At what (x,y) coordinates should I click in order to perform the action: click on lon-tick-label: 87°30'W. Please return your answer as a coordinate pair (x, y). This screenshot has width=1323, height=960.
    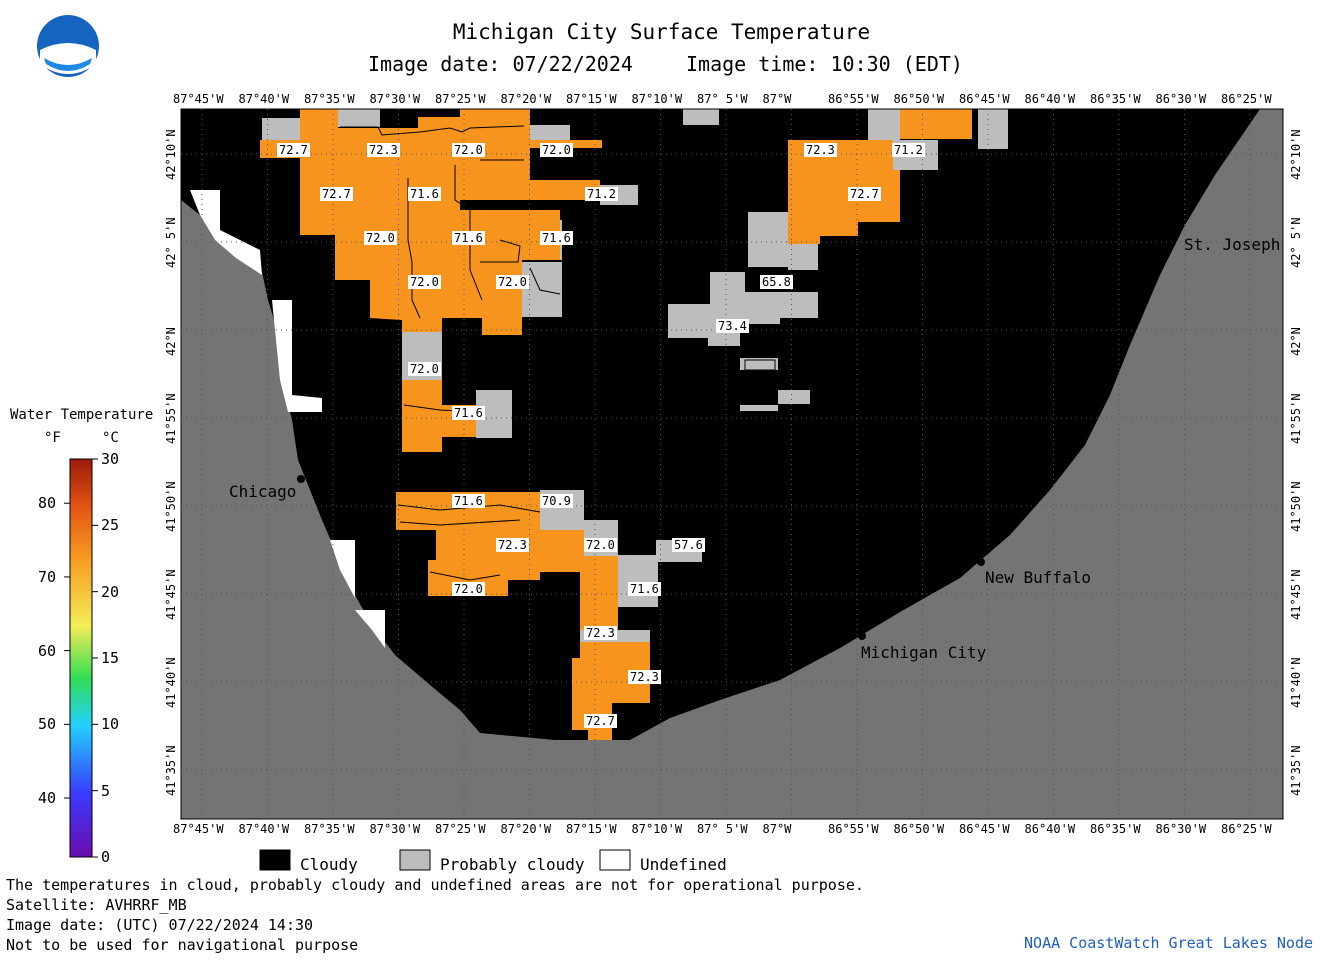
    Looking at the image, I should click on (395, 99).